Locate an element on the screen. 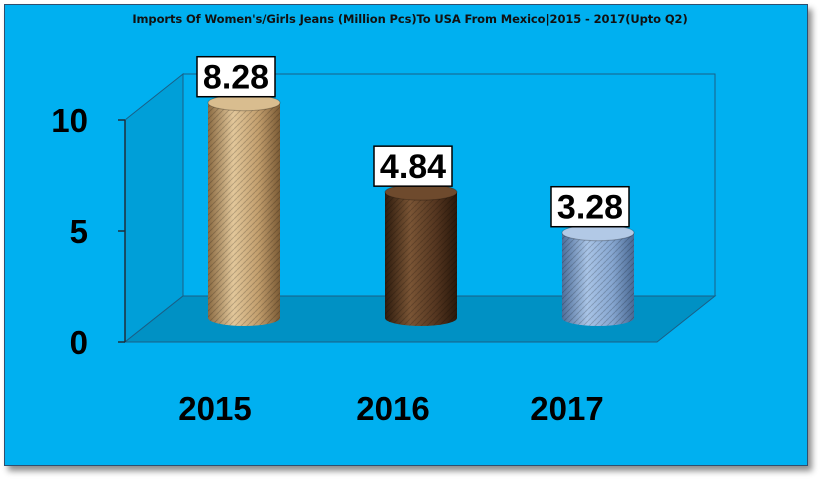  data-label: 8.28 is located at coordinates (236, 78).